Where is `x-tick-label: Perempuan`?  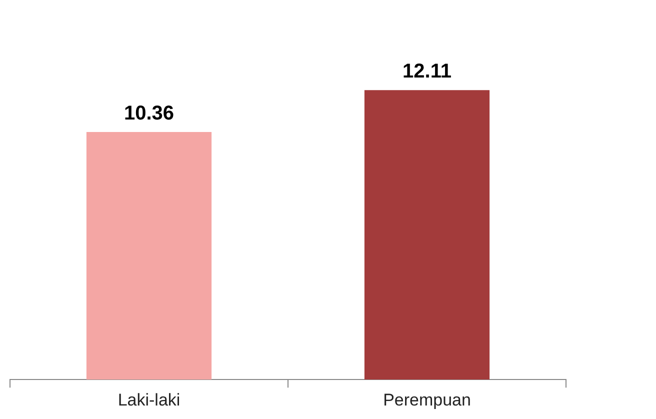
x-tick-label: Perempuan is located at coordinates (427, 400).